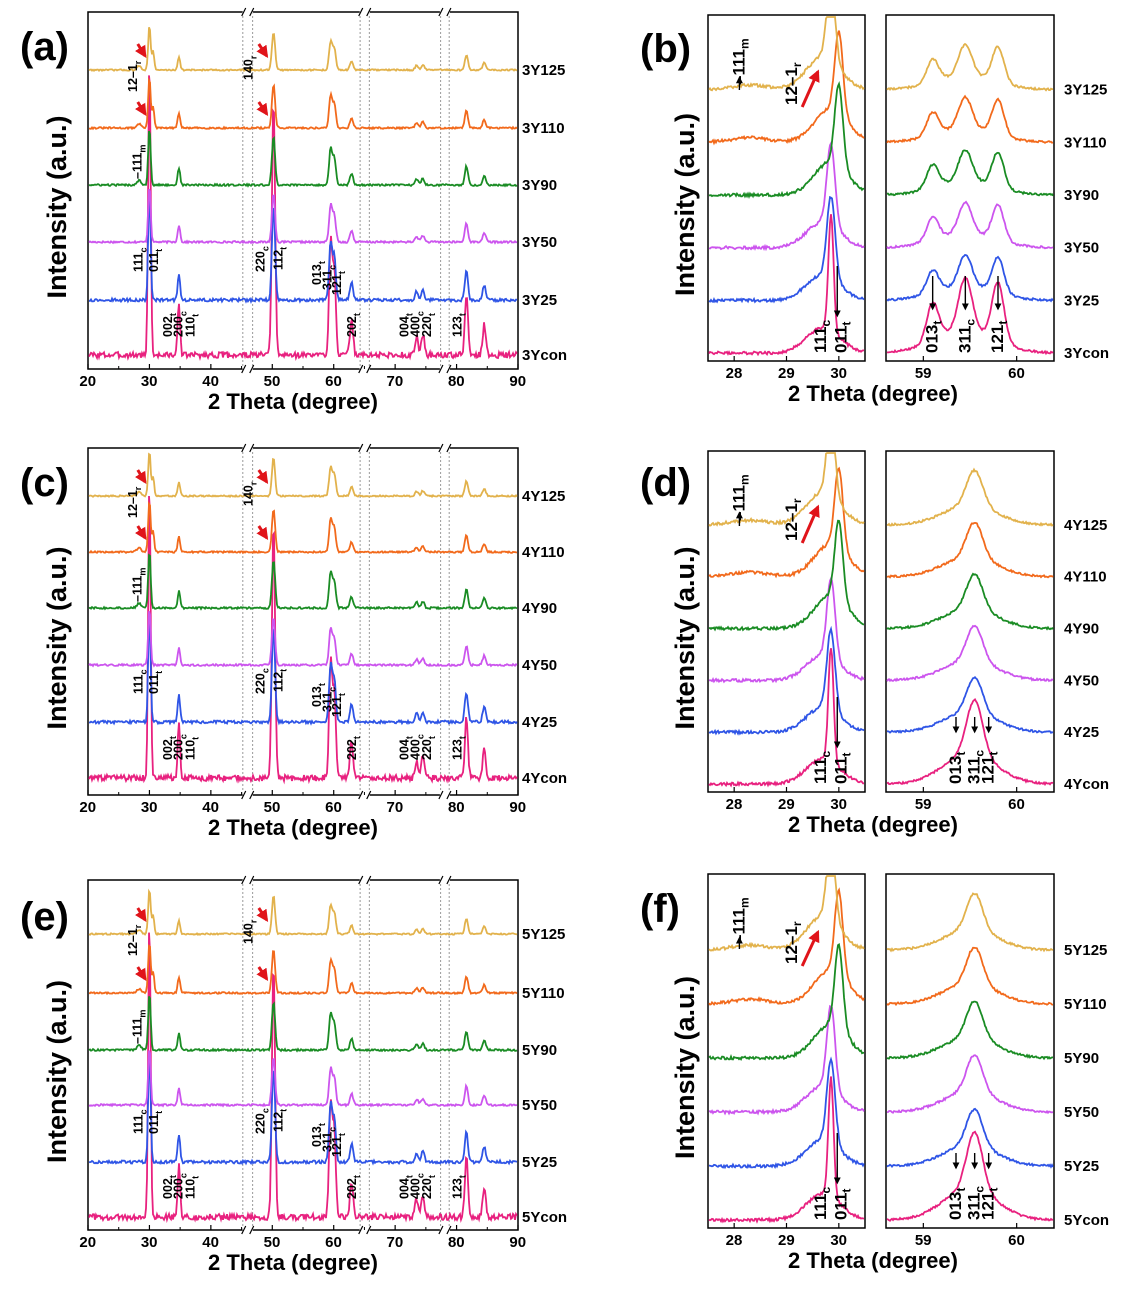  Describe the element at coordinates (250, 67) in the screenshot. I see `hkl-label-140: 140r` at that location.